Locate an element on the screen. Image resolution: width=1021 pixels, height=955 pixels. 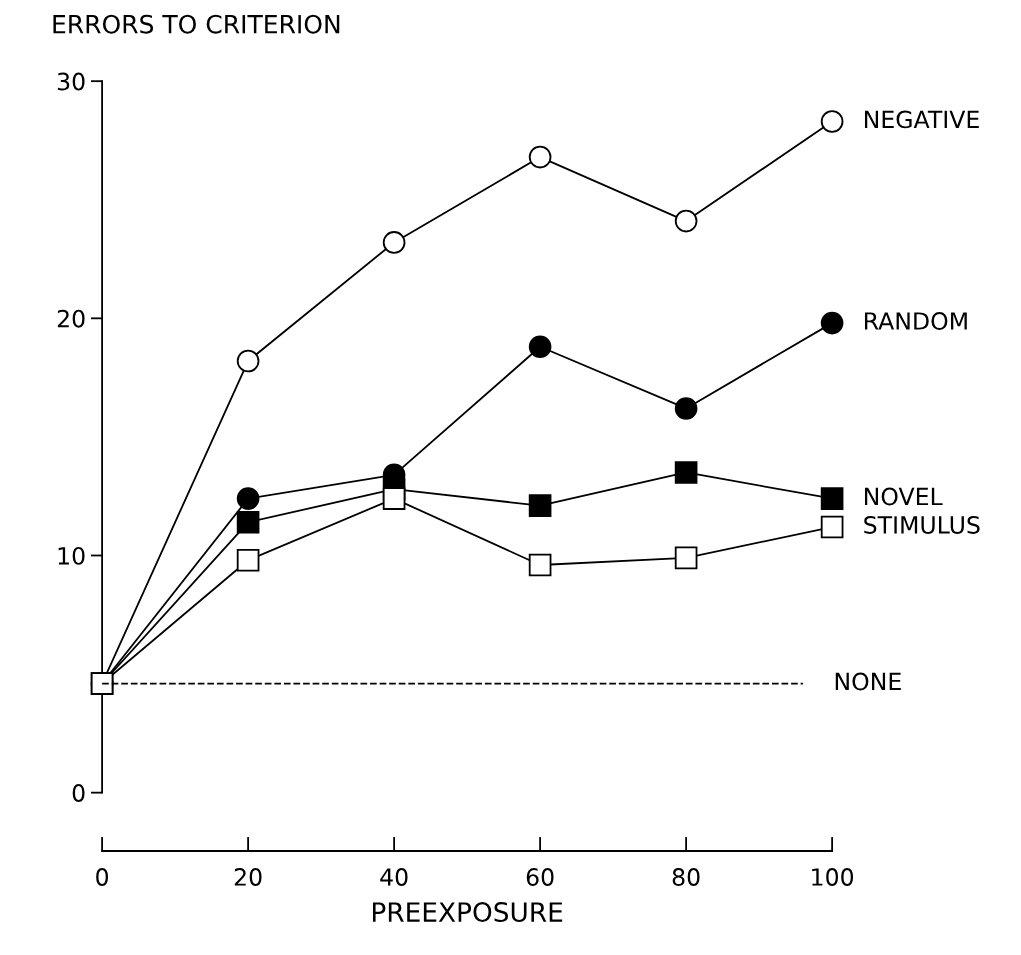
y-tick-label: 20 is located at coordinates (71, 318).